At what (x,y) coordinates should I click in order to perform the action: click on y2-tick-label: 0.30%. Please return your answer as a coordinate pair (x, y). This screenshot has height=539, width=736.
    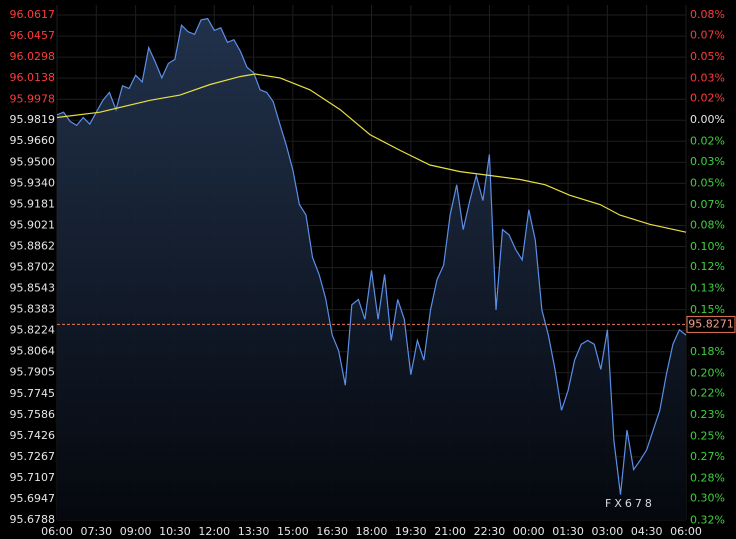
    Looking at the image, I should click on (707, 498).